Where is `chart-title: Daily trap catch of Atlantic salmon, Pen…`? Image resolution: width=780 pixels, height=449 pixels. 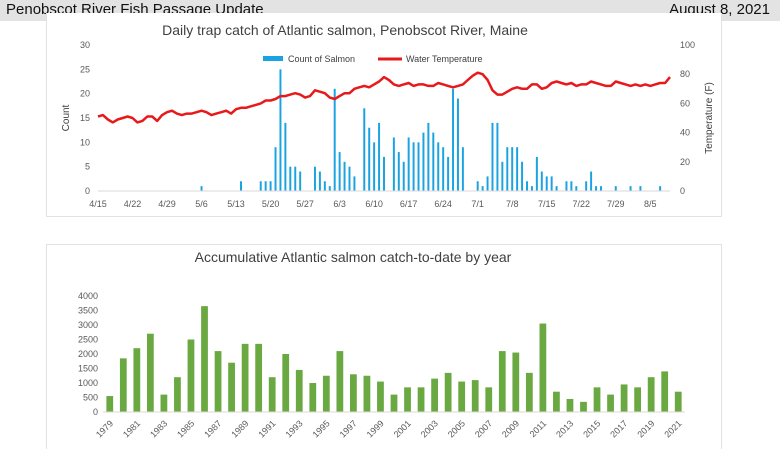 chart-title: Daily trap catch of Atlantic salmon, Pen… is located at coordinates (345, 30).